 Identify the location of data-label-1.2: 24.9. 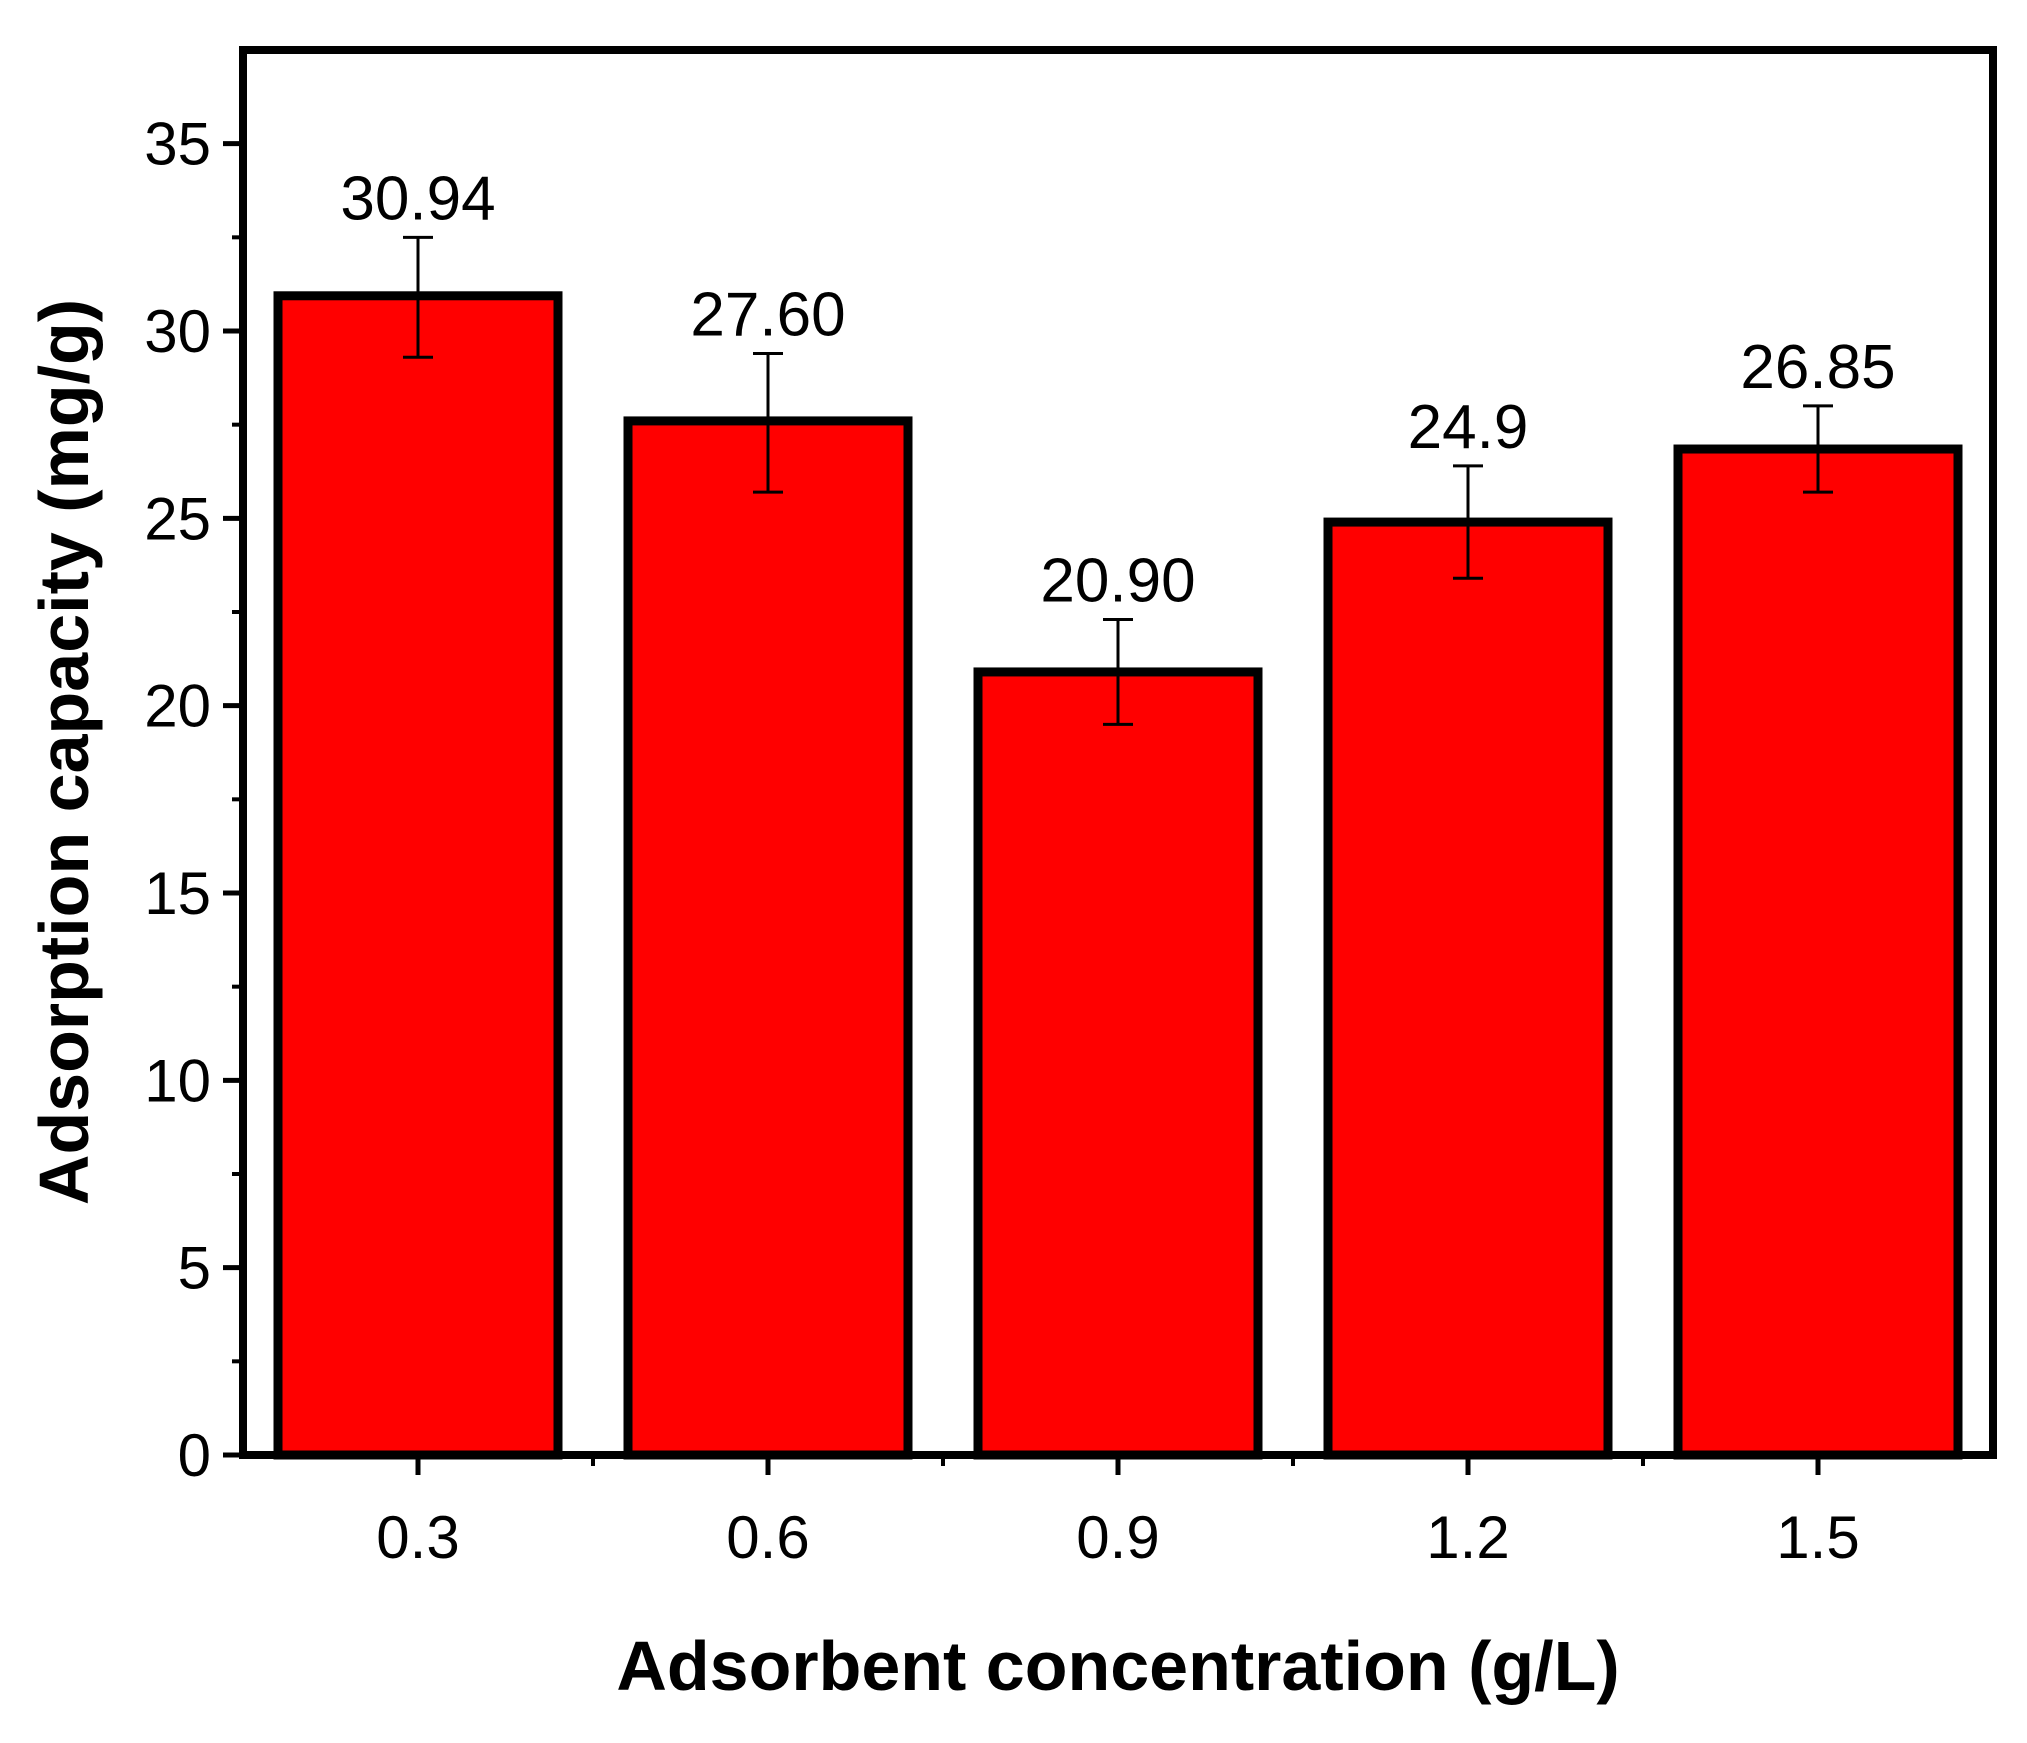
(1468, 427).